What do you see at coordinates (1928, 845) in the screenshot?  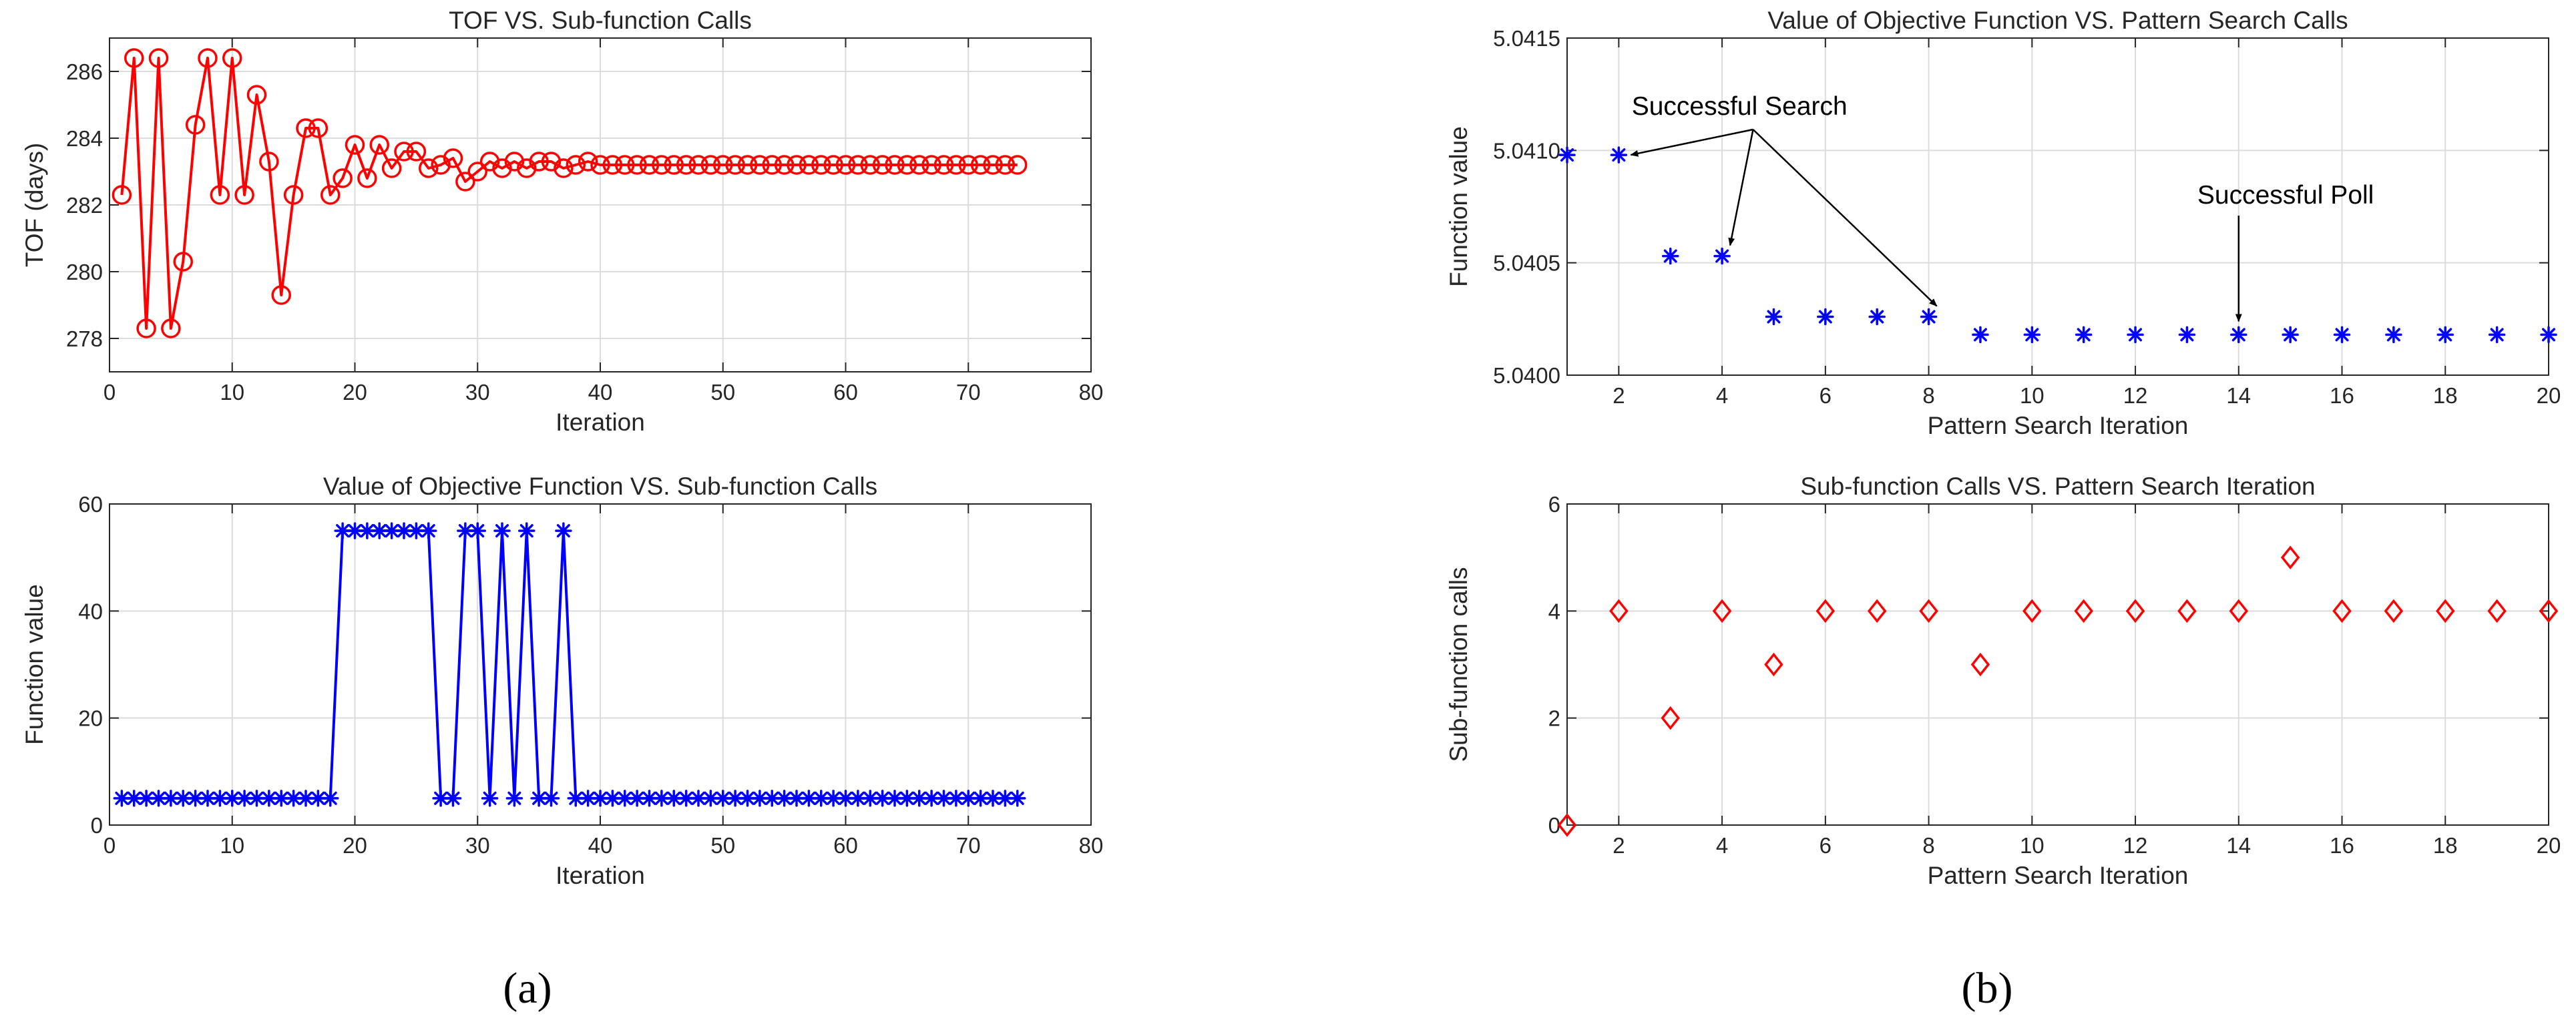 I see `x-tick-label: 8` at bounding box center [1928, 845].